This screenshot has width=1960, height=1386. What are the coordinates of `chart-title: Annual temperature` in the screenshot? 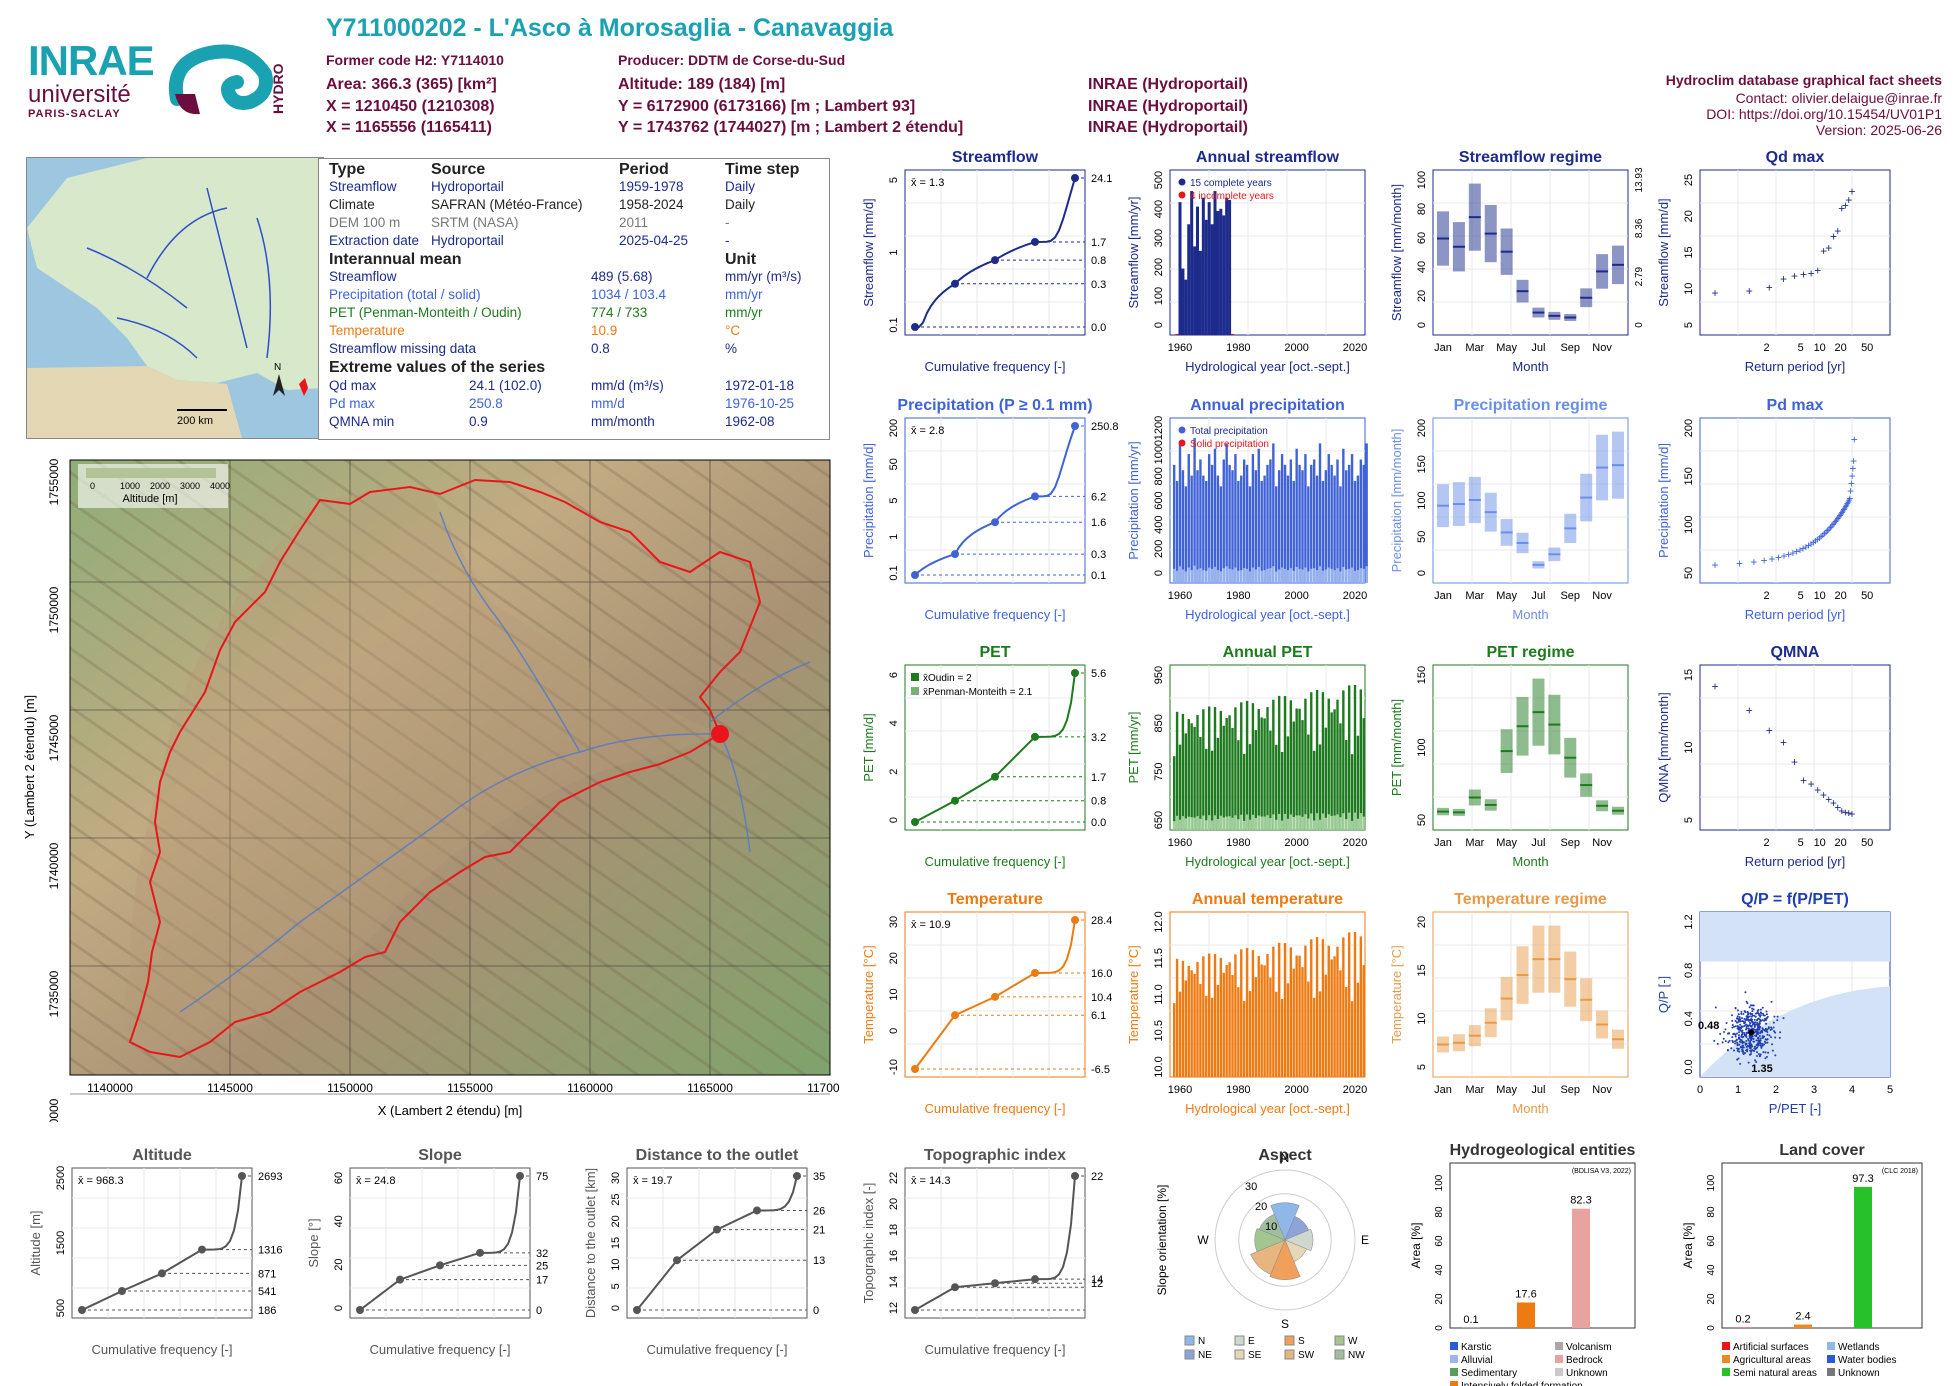 It's located at (1267, 899).